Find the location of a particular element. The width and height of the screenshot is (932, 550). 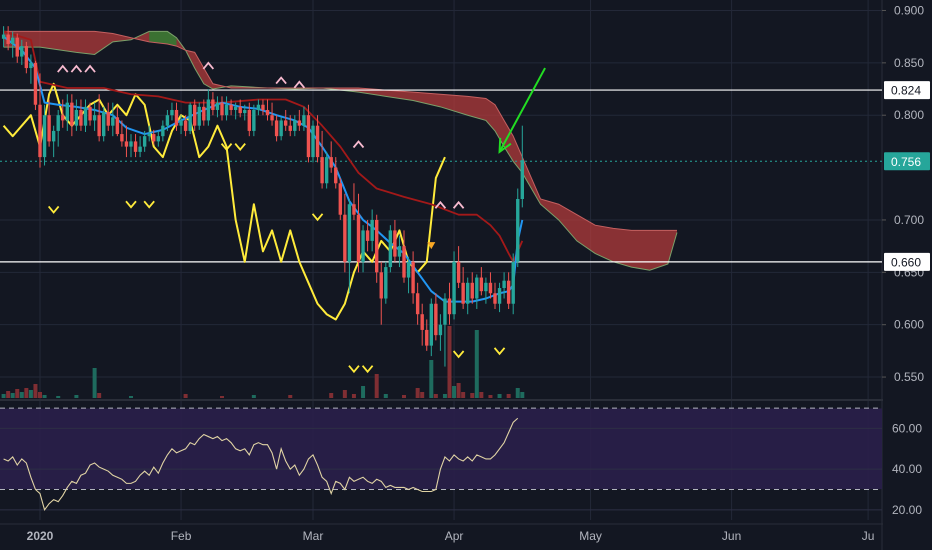

price-badge-label: 0.660 is located at coordinates (906, 262).